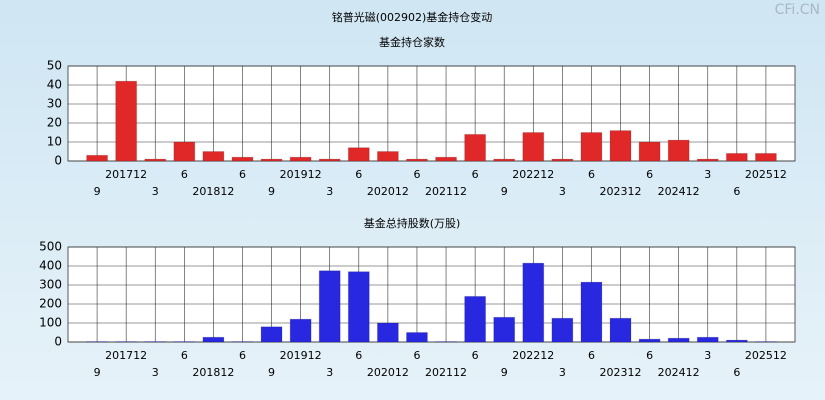  What do you see at coordinates (54, 142) in the screenshot?
I see `y-tick-label: 10` at bounding box center [54, 142].